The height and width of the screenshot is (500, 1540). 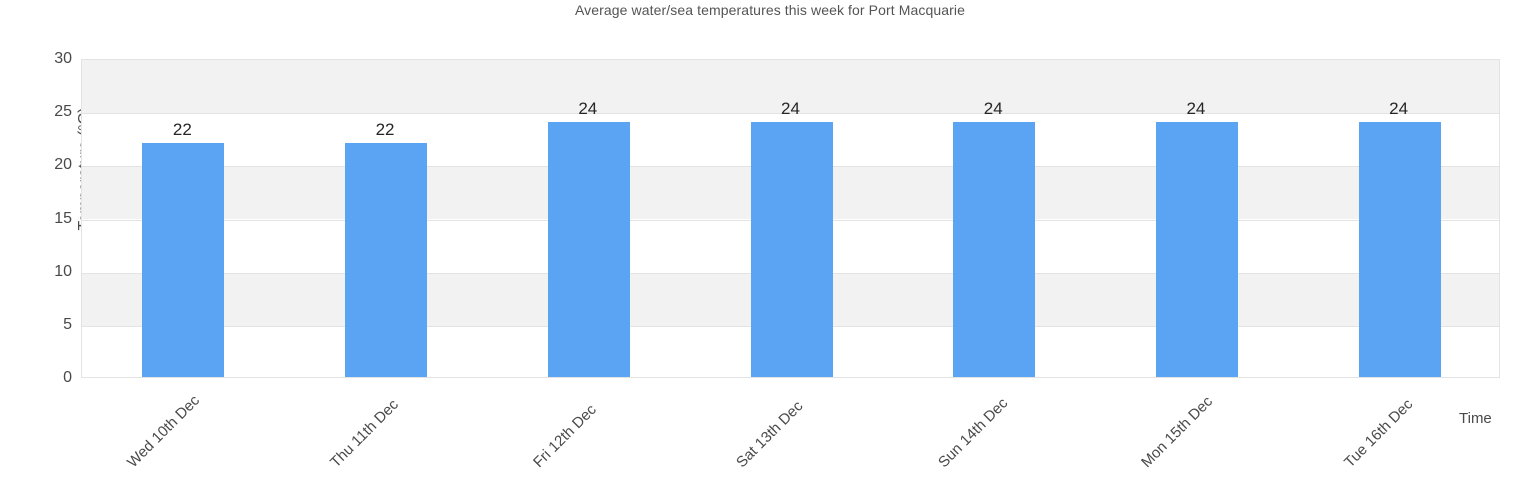 What do you see at coordinates (67, 377) in the screenshot?
I see `y-axis-tick-label: 0` at bounding box center [67, 377].